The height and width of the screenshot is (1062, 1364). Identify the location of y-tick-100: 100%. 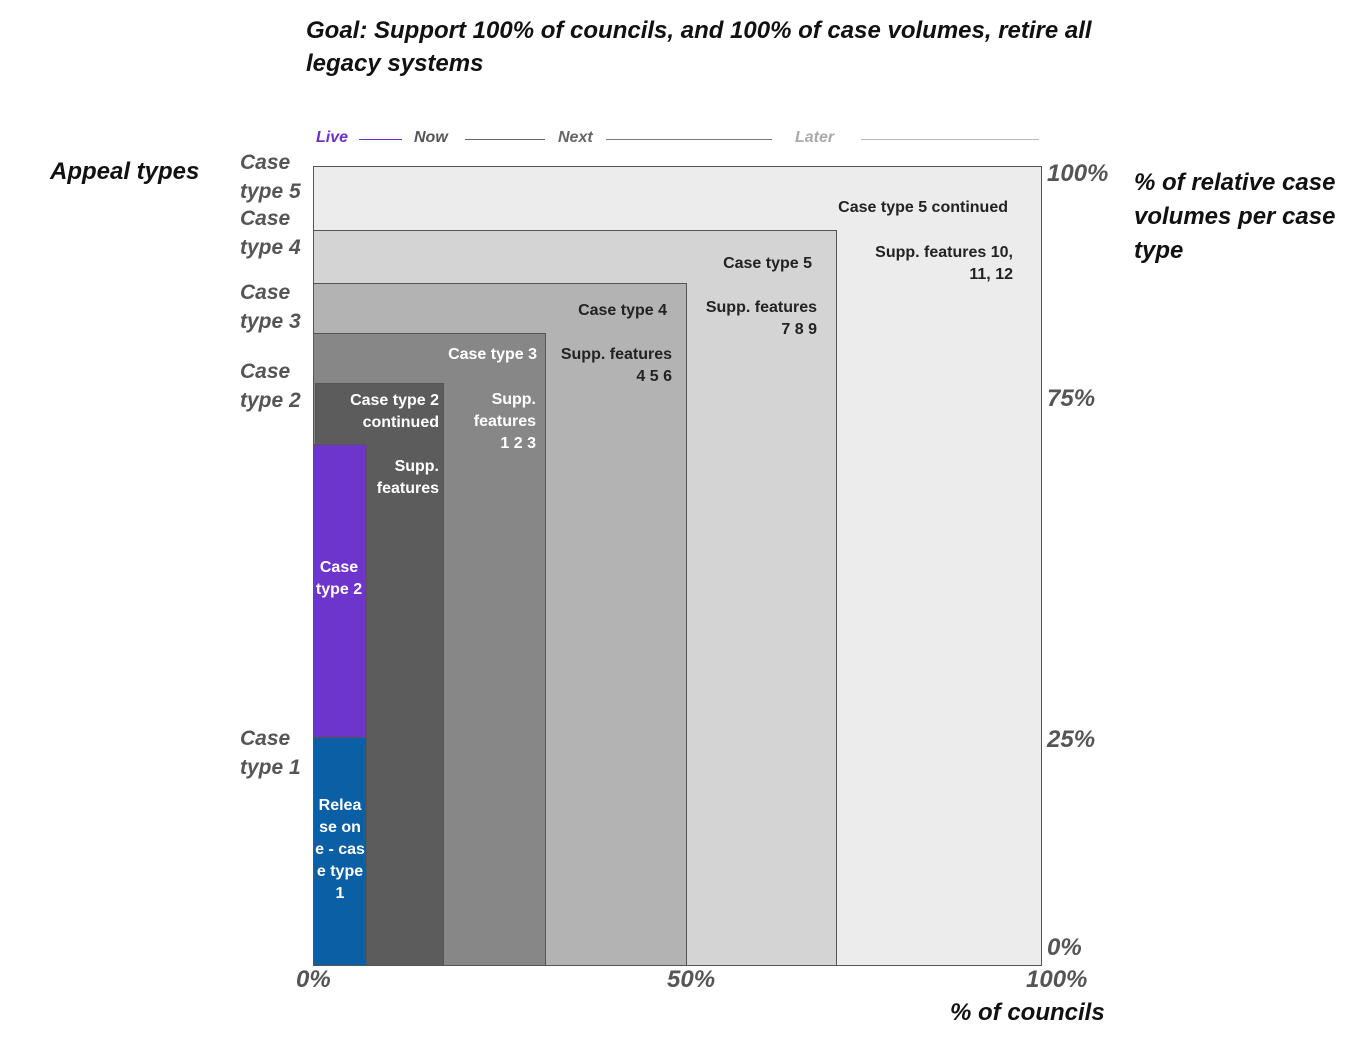
(1078, 173).